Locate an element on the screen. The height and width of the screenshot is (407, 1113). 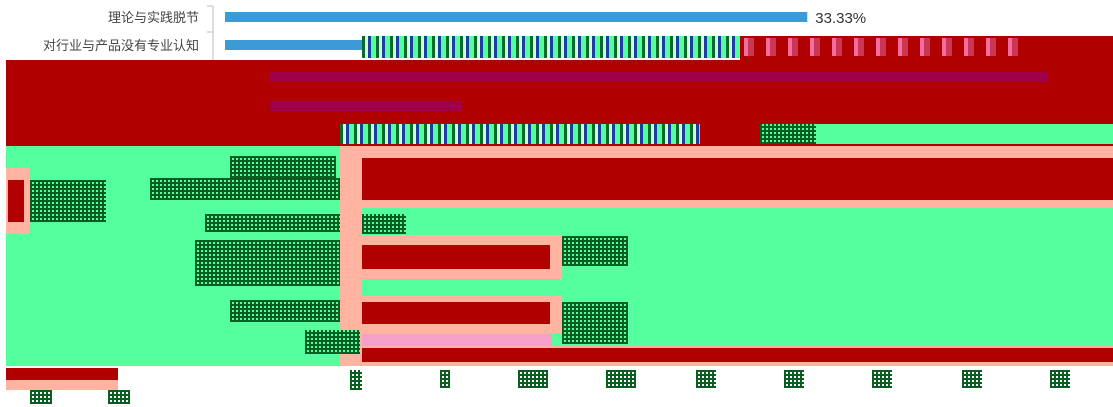
data-label: 33.33% is located at coordinates (840, 18).